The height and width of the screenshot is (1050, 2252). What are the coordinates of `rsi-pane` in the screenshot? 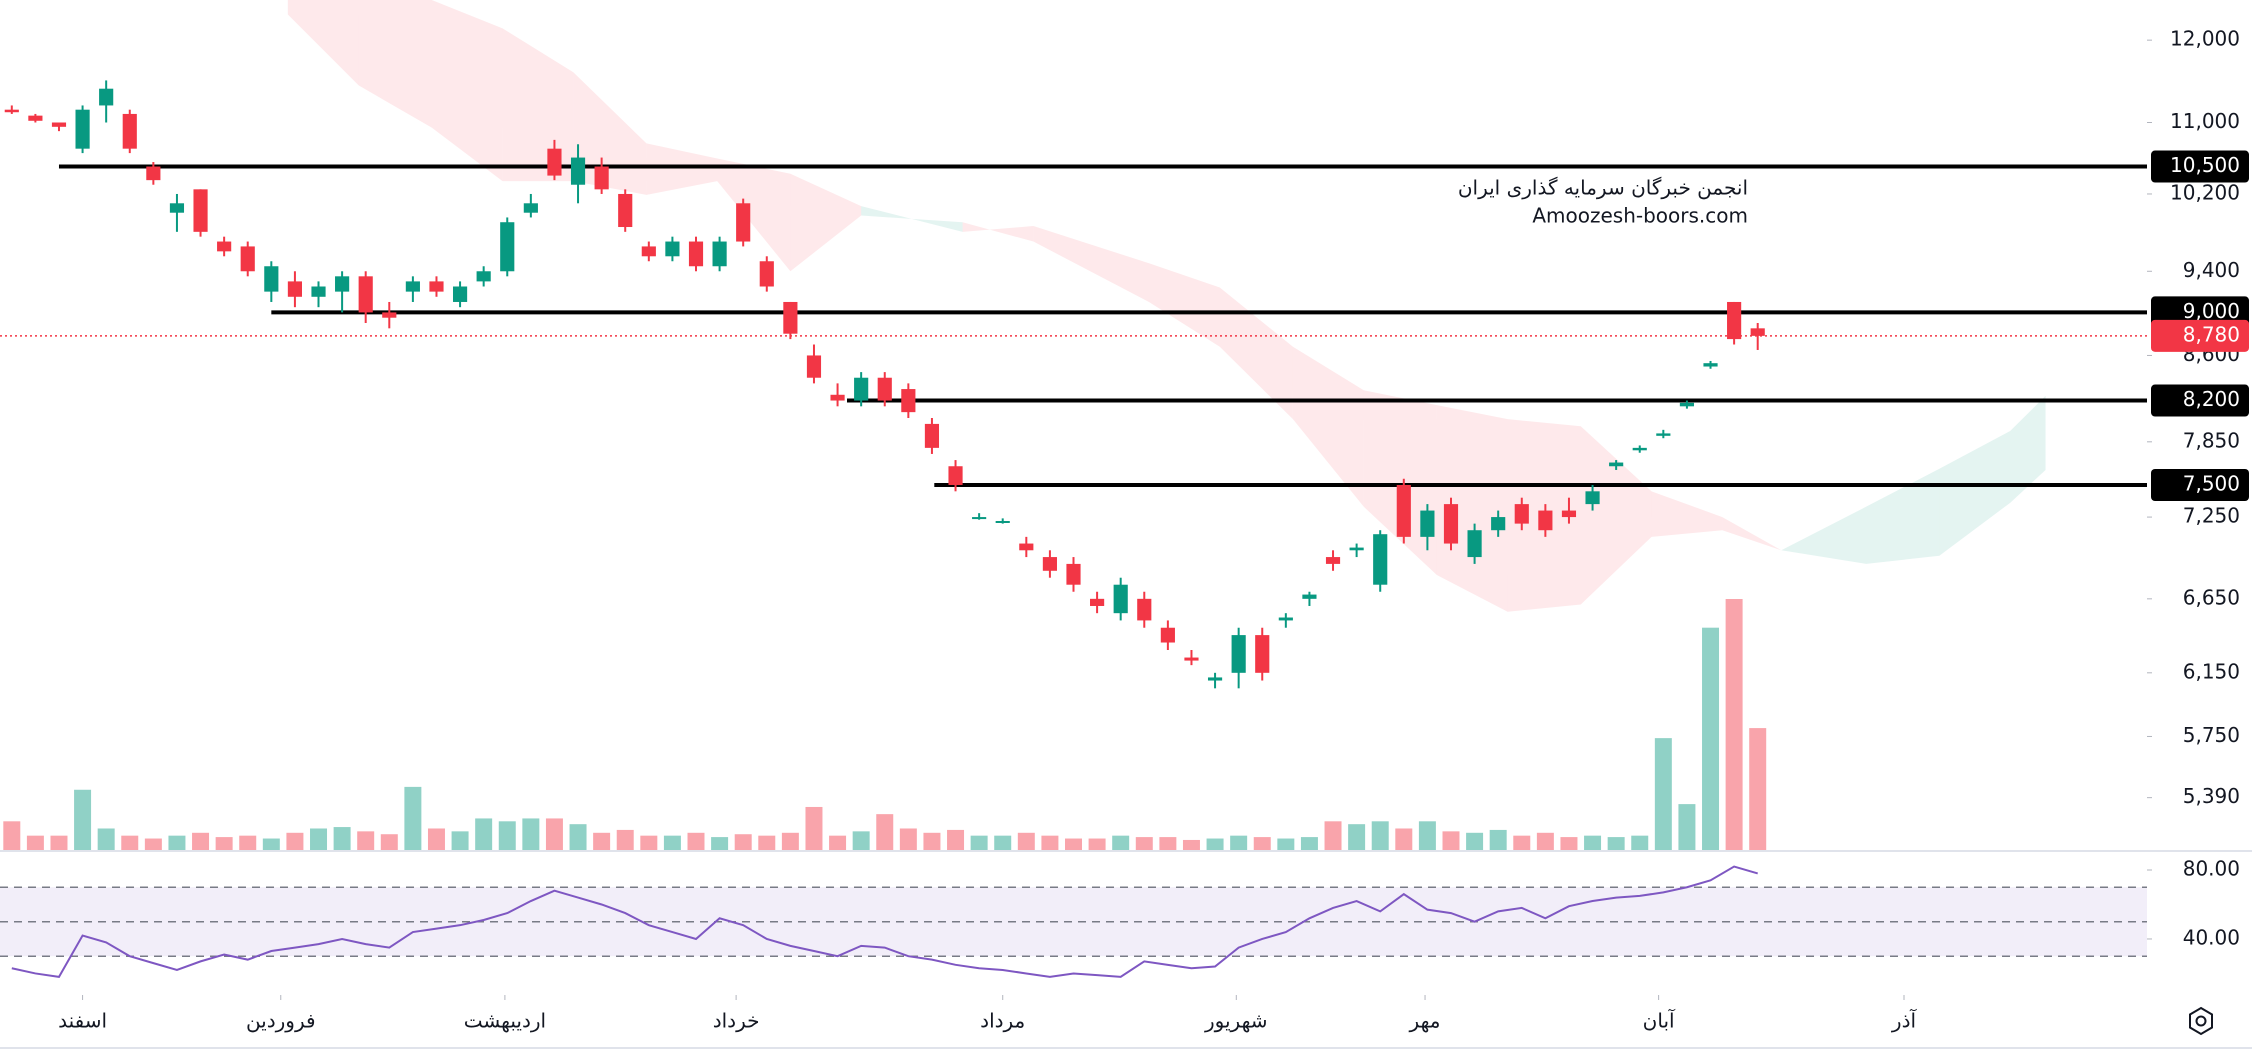 It's located at (1073, 921).